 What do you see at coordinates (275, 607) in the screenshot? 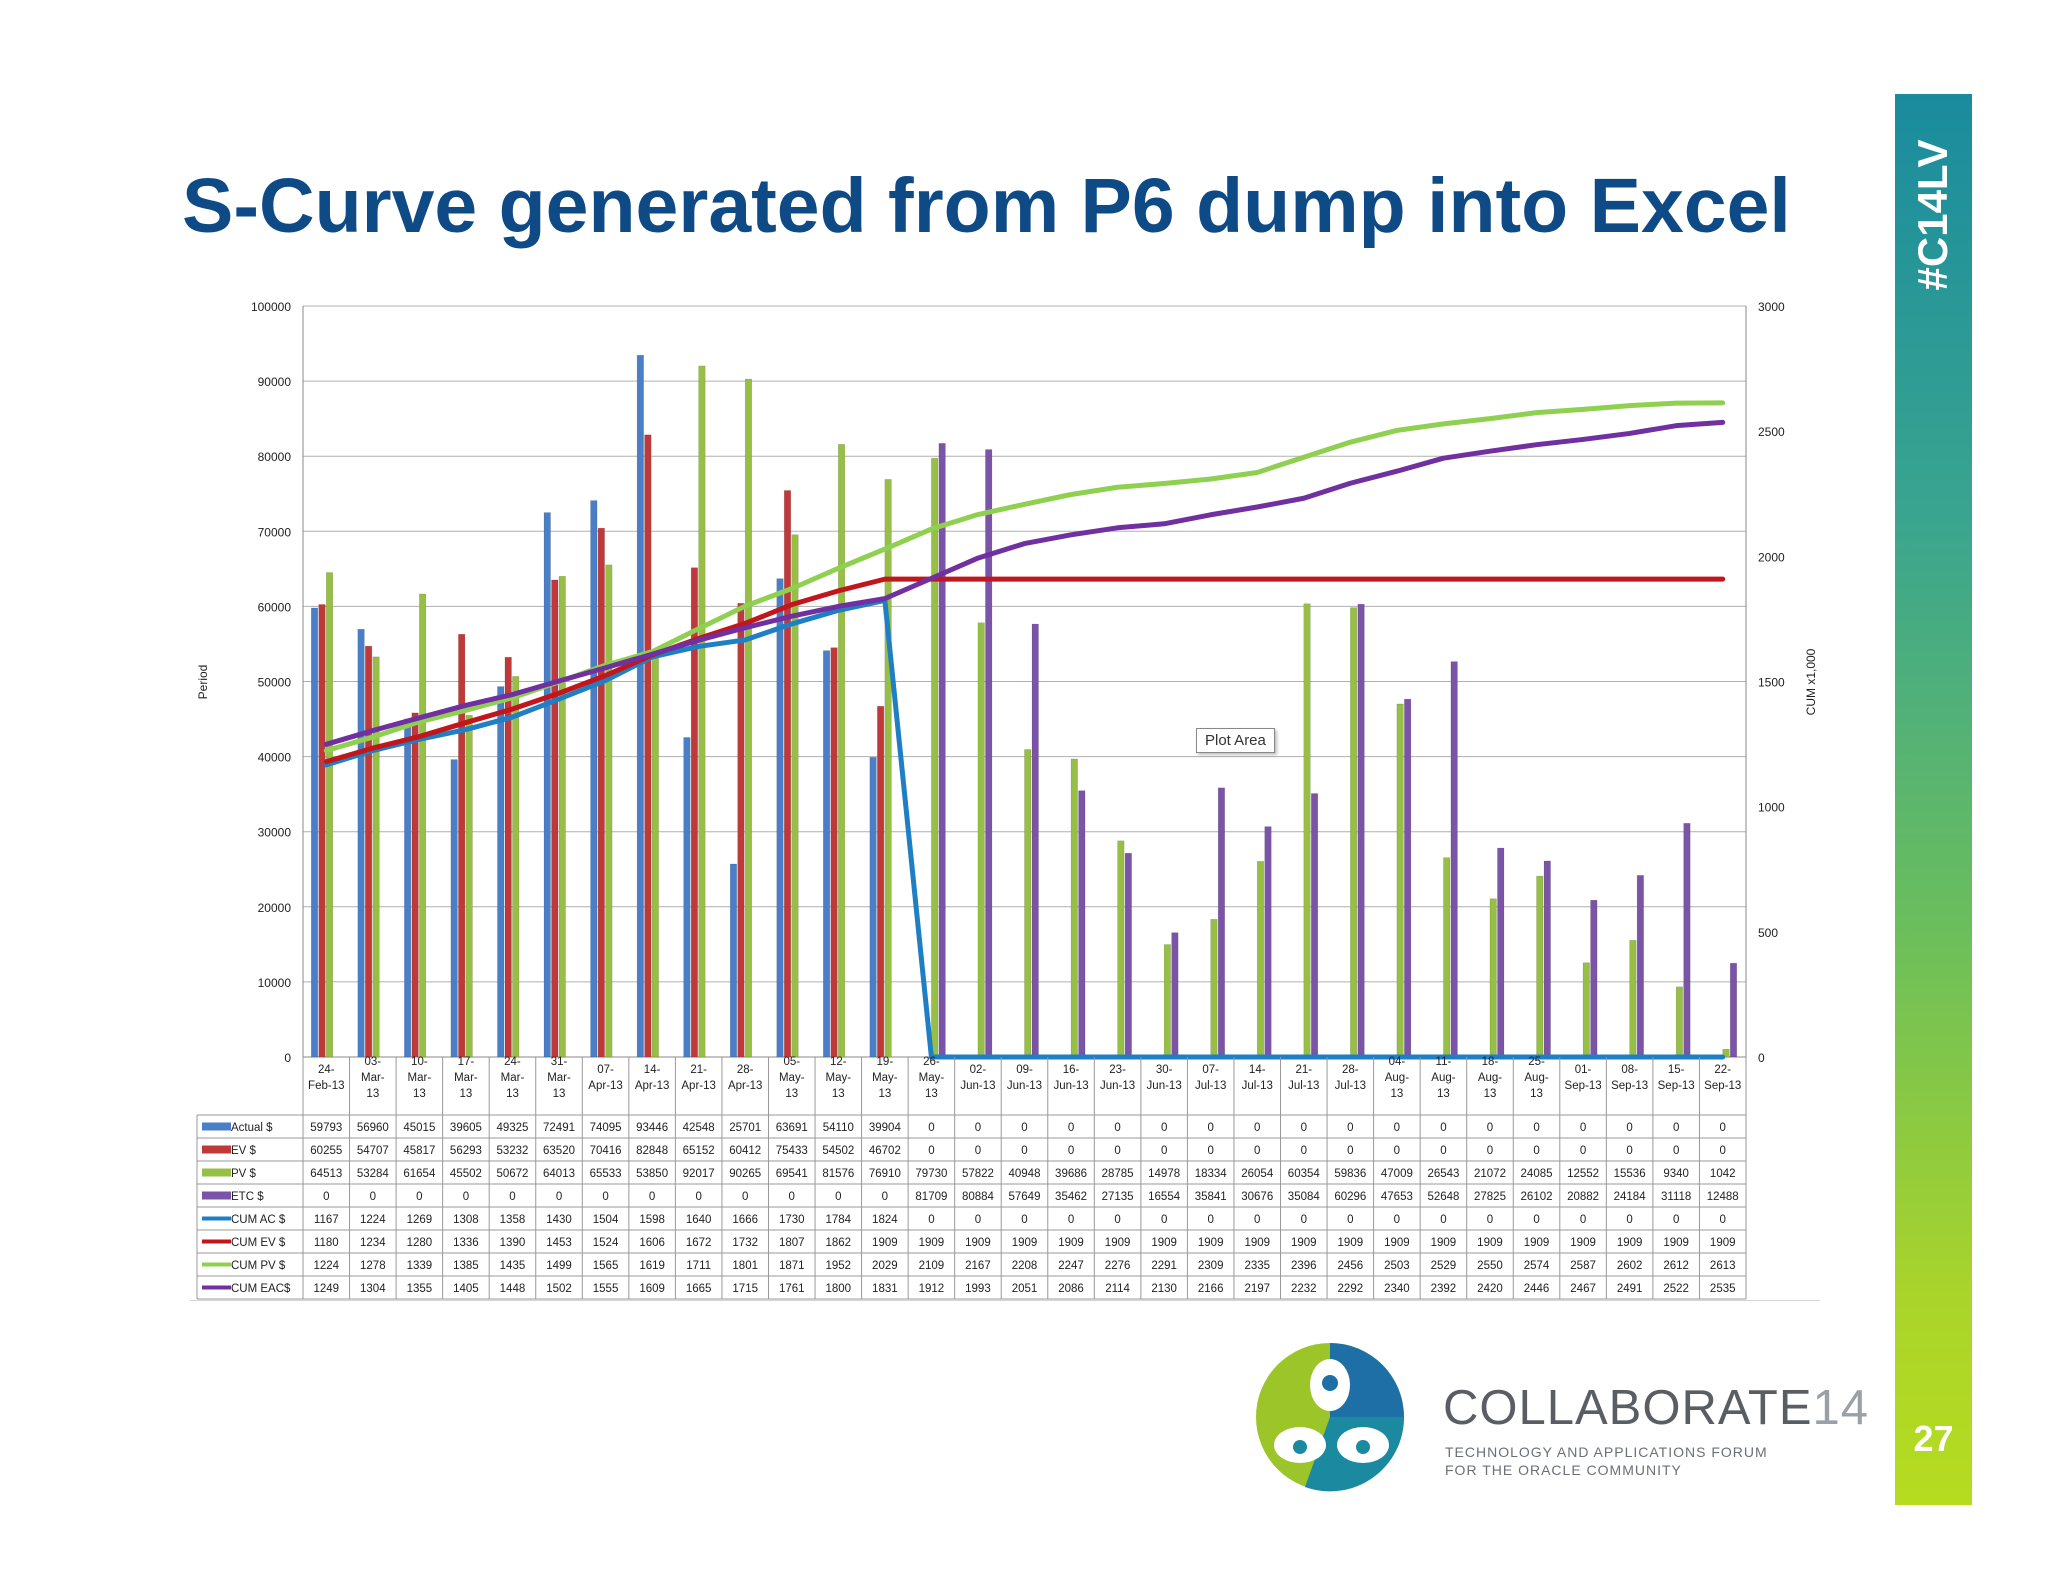
I see `y-tick-label: 60000` at bounding box center [275, 607].